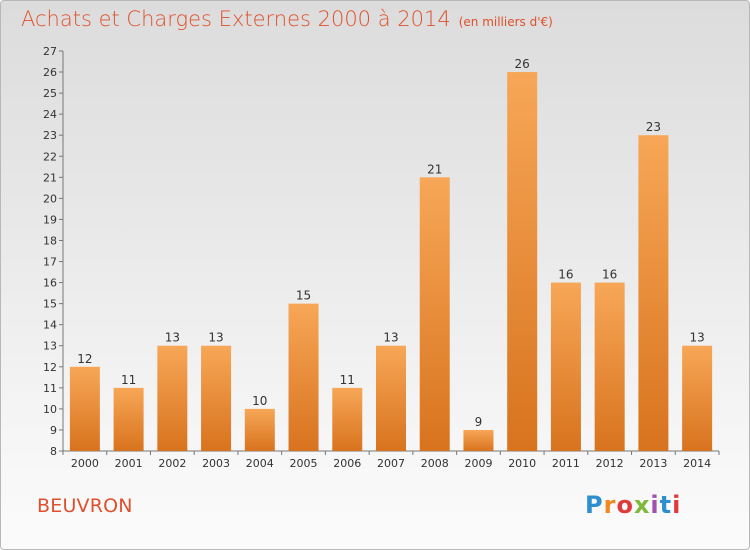 The width and height of the screenshot is (750, 550). What do you see at coordinates (391, 463) in the screenshot?
I see `x-tick-label: 2007` at bounding box center [391, 463].